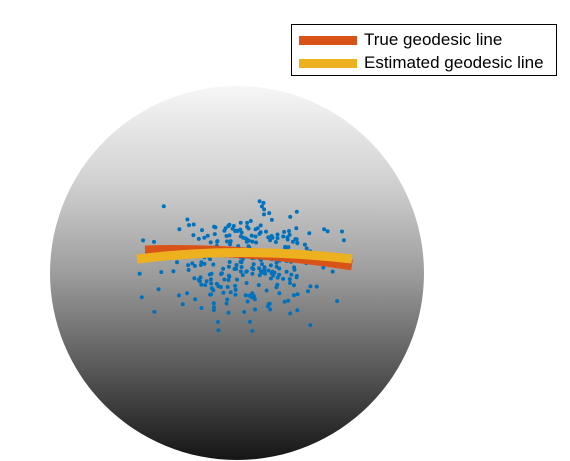 Image resolution: width=570 pixels, height=461 pixels. Describe the element at coordinates (397, 40) in the screenshot. I see `legend-item-true: True geodesic line` at that location.